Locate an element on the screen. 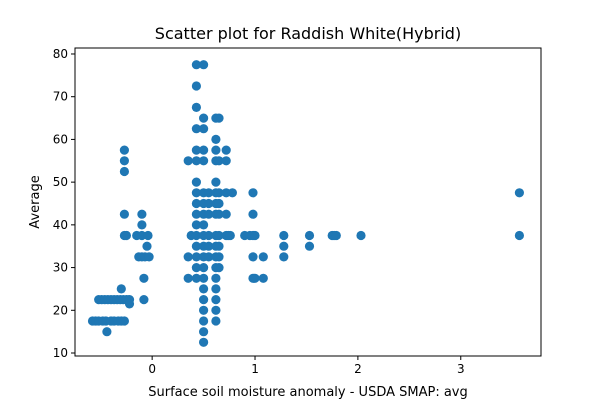  x-axis-ticks: 0 1 2 3 is located at coordinates (306, 366).